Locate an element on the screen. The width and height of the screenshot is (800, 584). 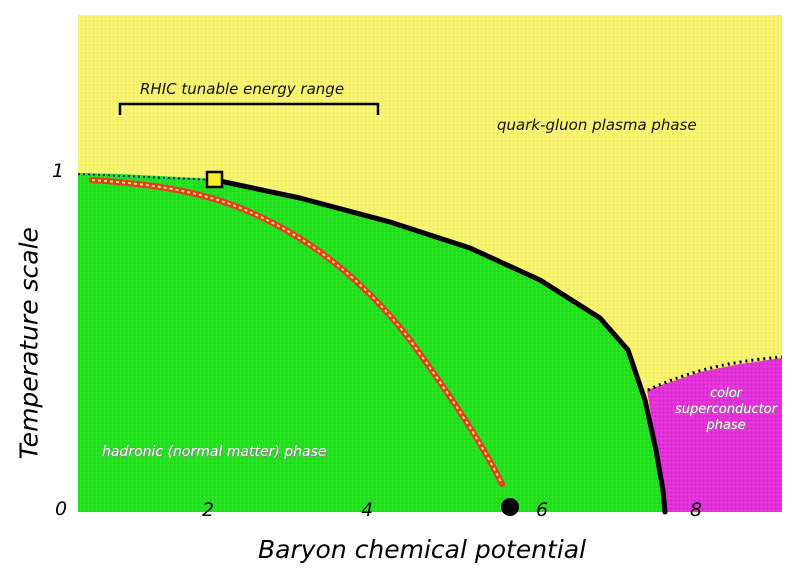
x-tick-6: 6 is located at coordinates (542, 510).